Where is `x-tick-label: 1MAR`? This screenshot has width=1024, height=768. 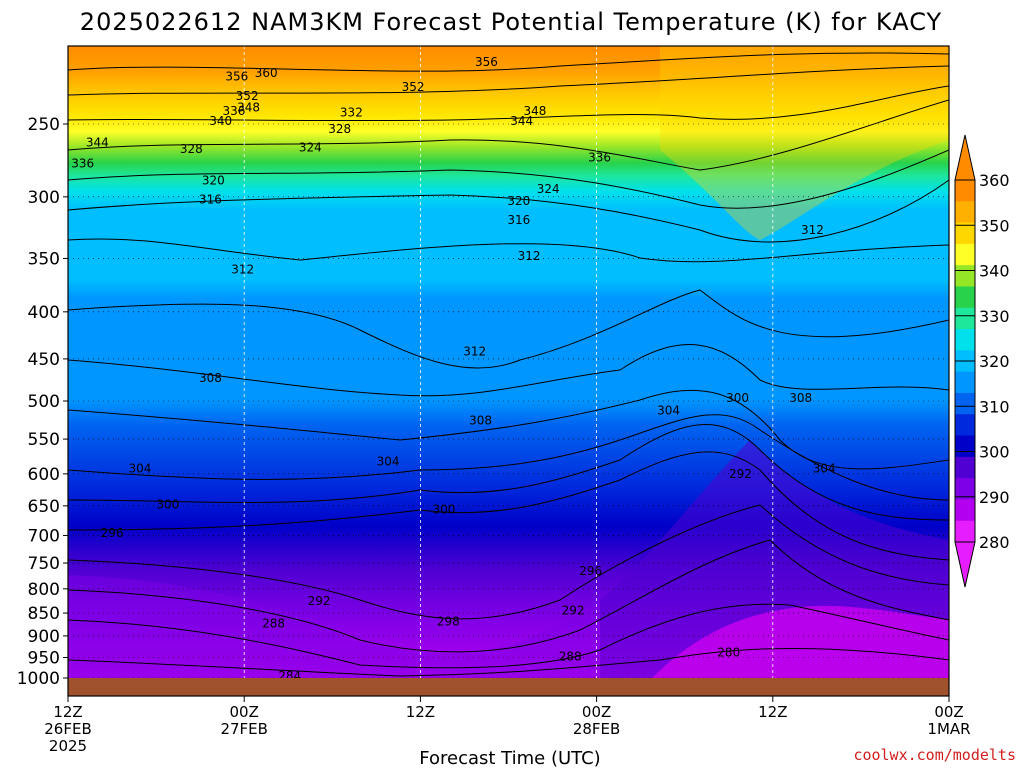
x-tick-label: 1MAR is located at coordinates (948, 729).